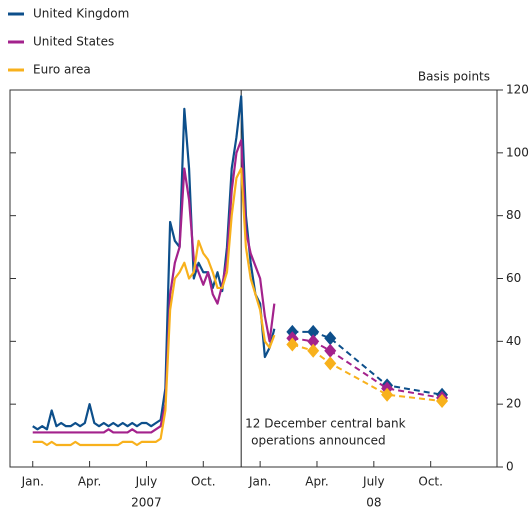  Describe the element at coordinates (81, 14) in the screenshot. I see `legend-label: United Kingdom` at that location.